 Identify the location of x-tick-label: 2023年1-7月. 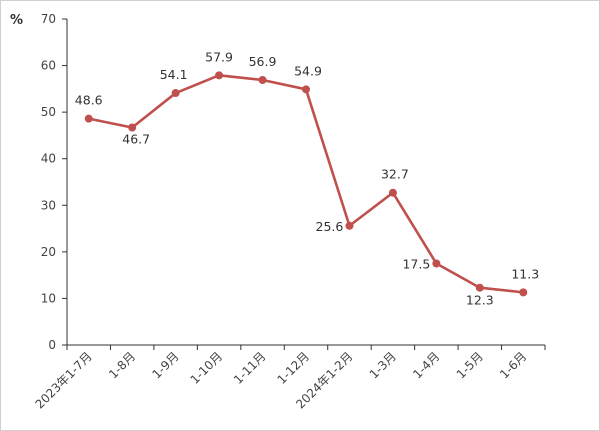
(64, 380).